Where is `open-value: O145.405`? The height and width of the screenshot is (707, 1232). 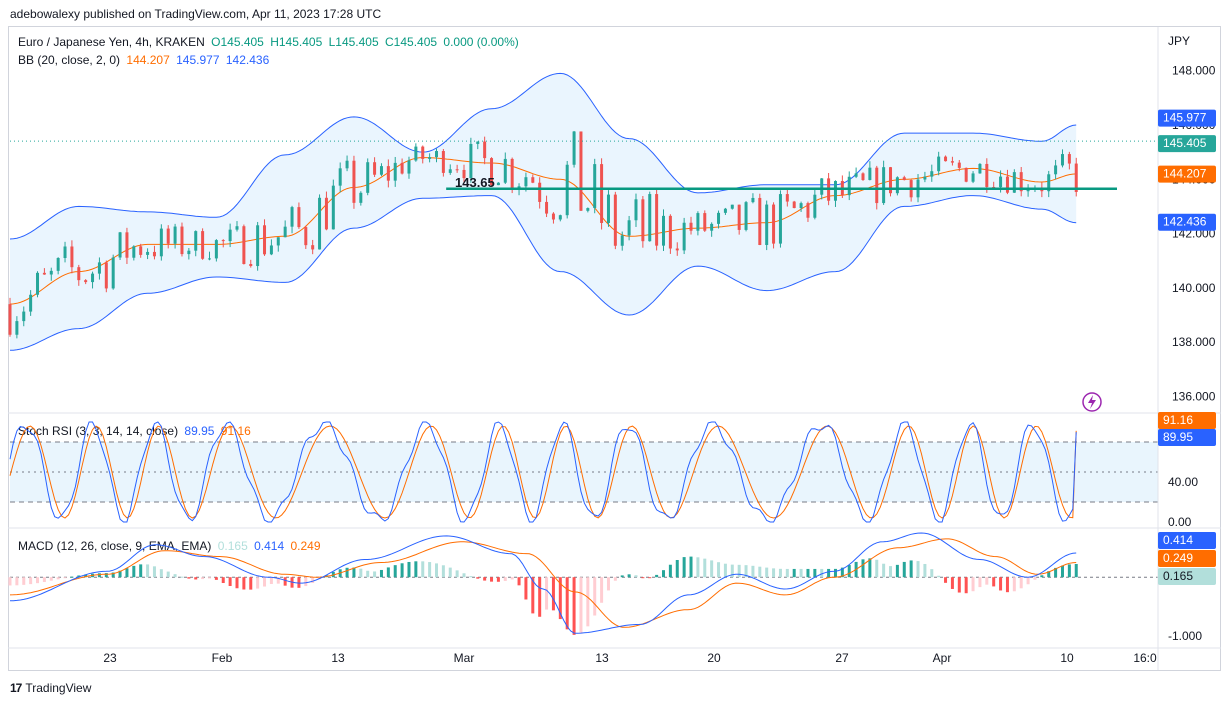
open-value: O145.405 is located at coordinates (237, 42).